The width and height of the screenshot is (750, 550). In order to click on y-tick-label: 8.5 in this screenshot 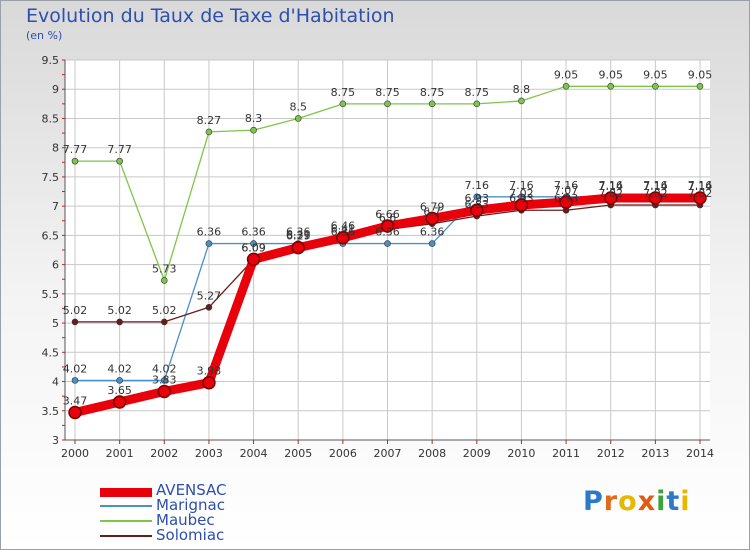, I will do `click(51, 118)`.